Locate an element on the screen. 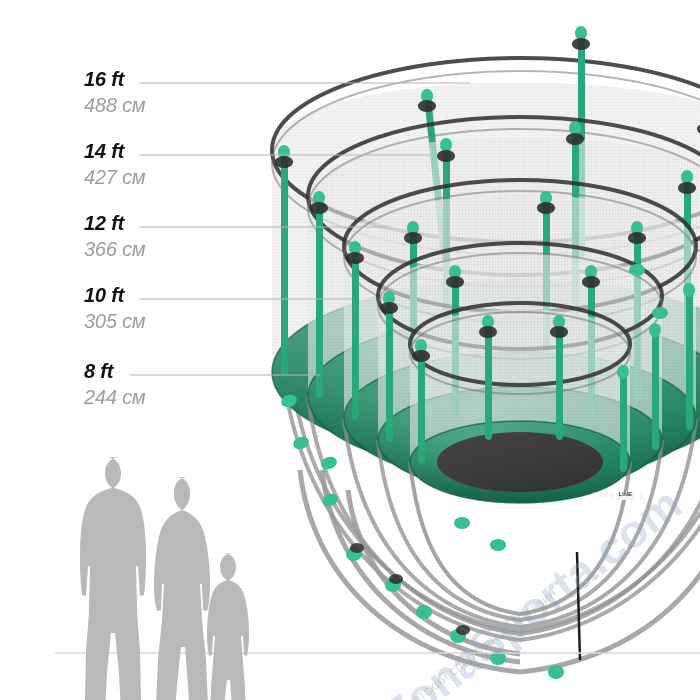 The image size is (700, 700). trampoline-8ft is located at coordinates (520, 459).